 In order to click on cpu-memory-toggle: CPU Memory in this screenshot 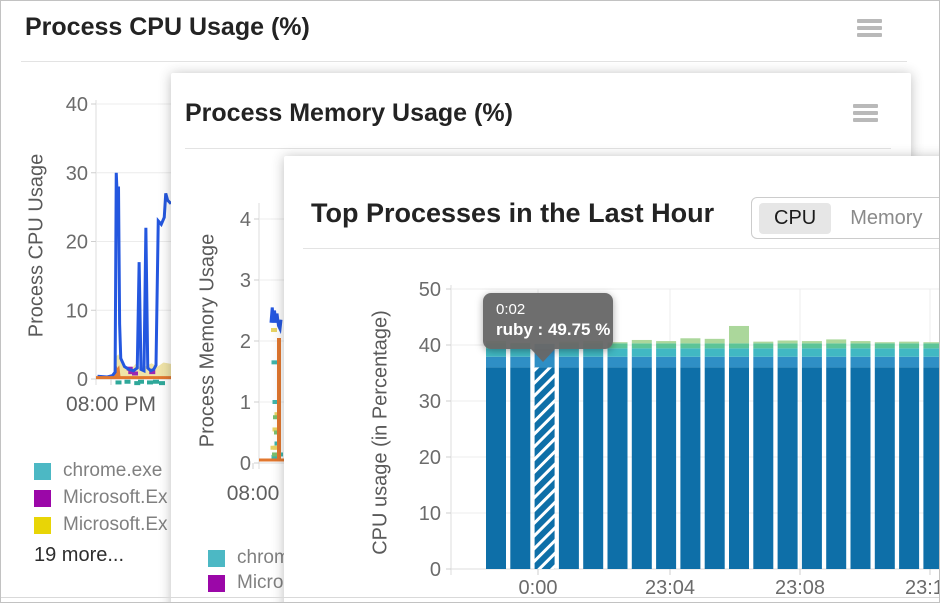, I will do `click(845, 218)`.